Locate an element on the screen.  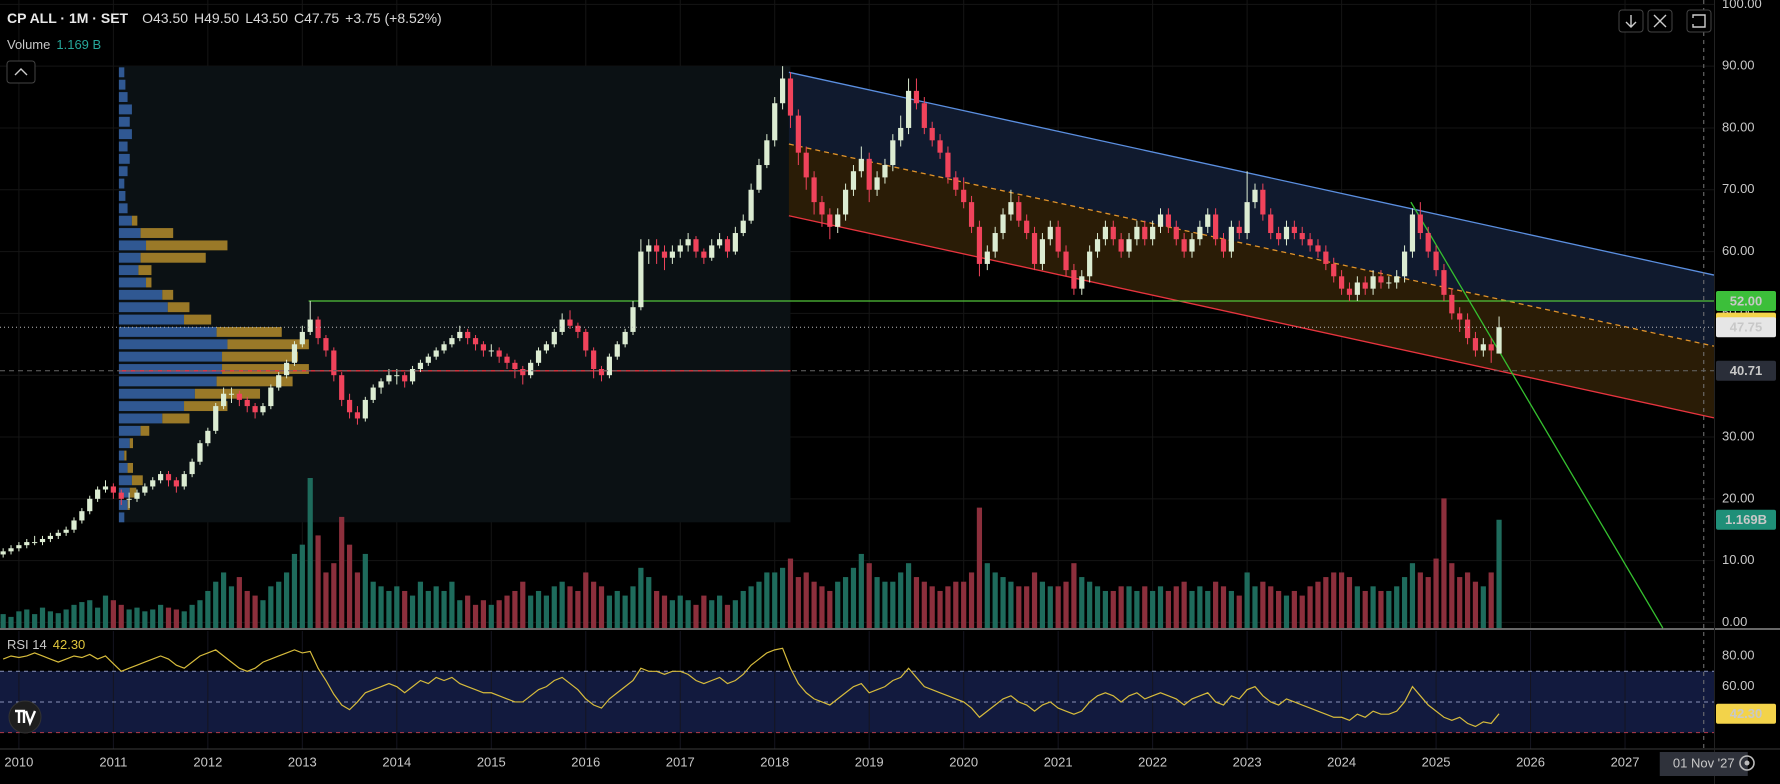
rsi-price-label-box is located at coordinates (1746, 713).